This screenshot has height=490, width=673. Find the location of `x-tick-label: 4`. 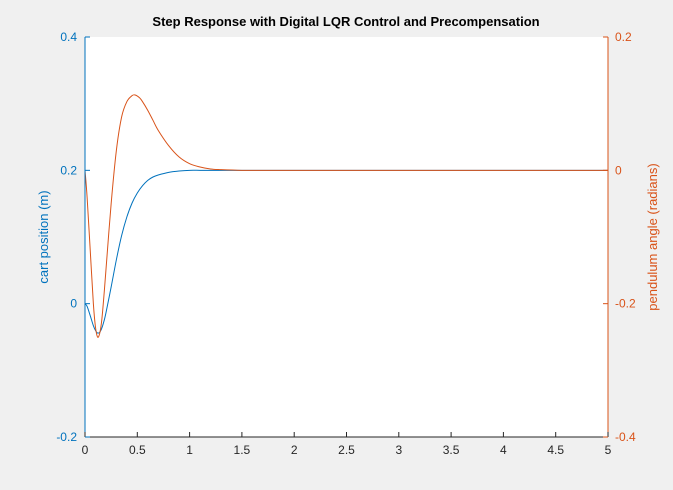

x-tick-label: 4 is located at coordinates (503, 450).